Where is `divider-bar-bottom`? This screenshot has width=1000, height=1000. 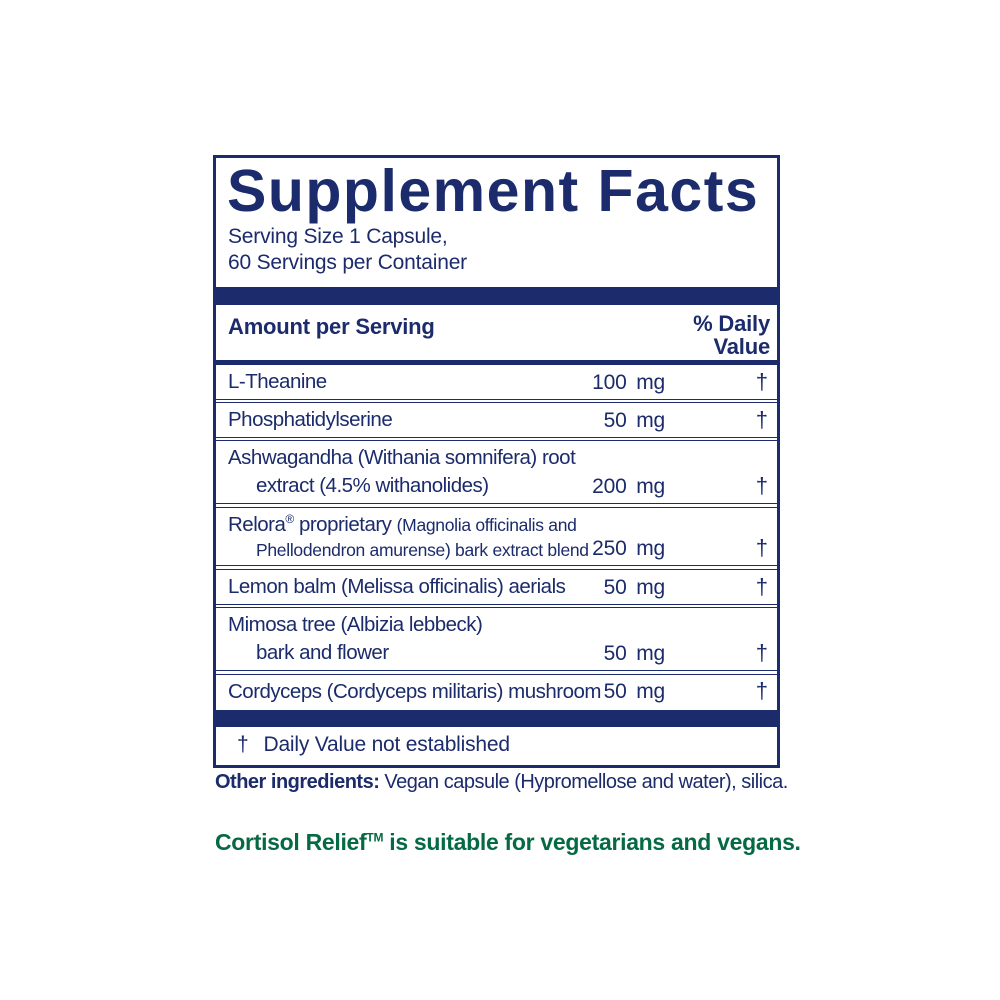
divider-bar-bottom is located at coordinates (496, 719).